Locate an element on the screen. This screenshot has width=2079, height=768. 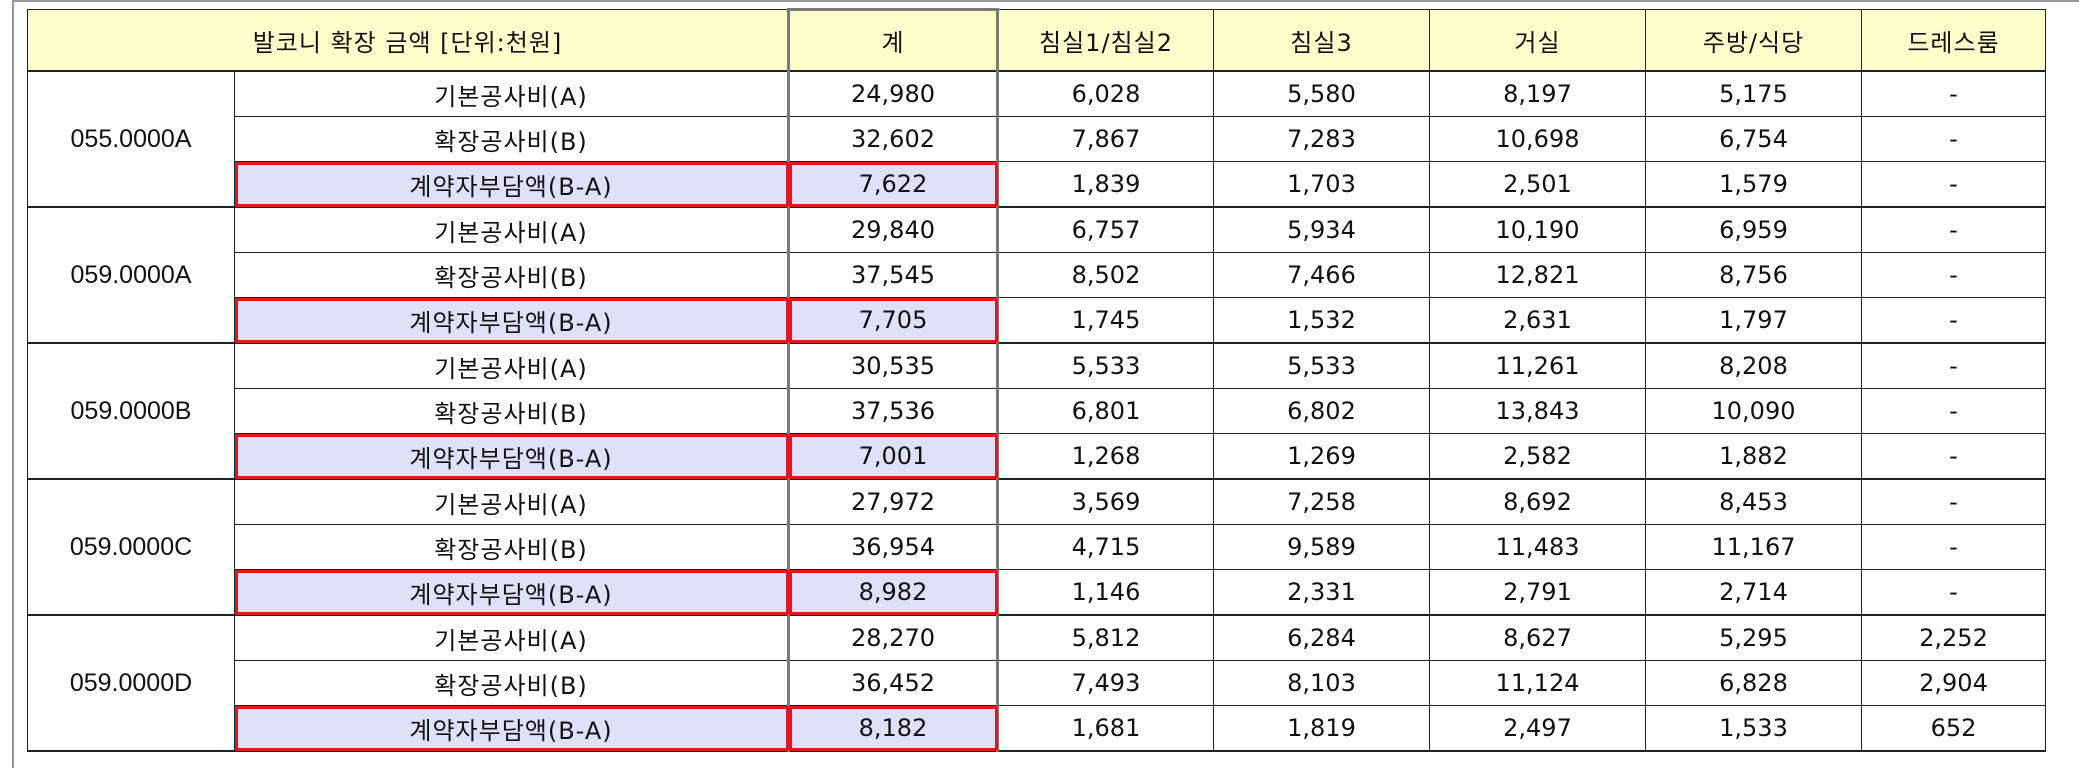
unit-type-cell: 059.0000C is located at coordinates (131, 547).